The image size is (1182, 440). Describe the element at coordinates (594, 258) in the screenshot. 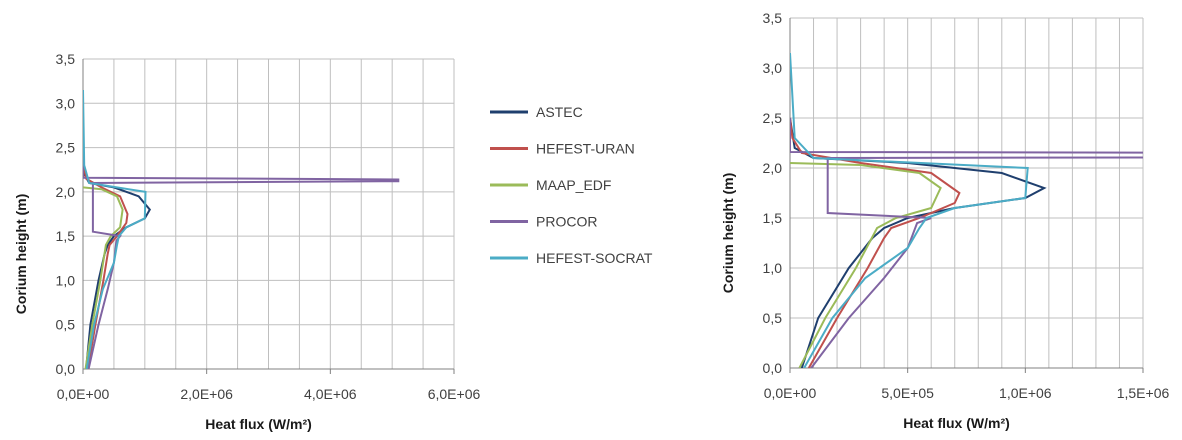

I see `legend-label: HEFEST-SOCRAT` at that location.